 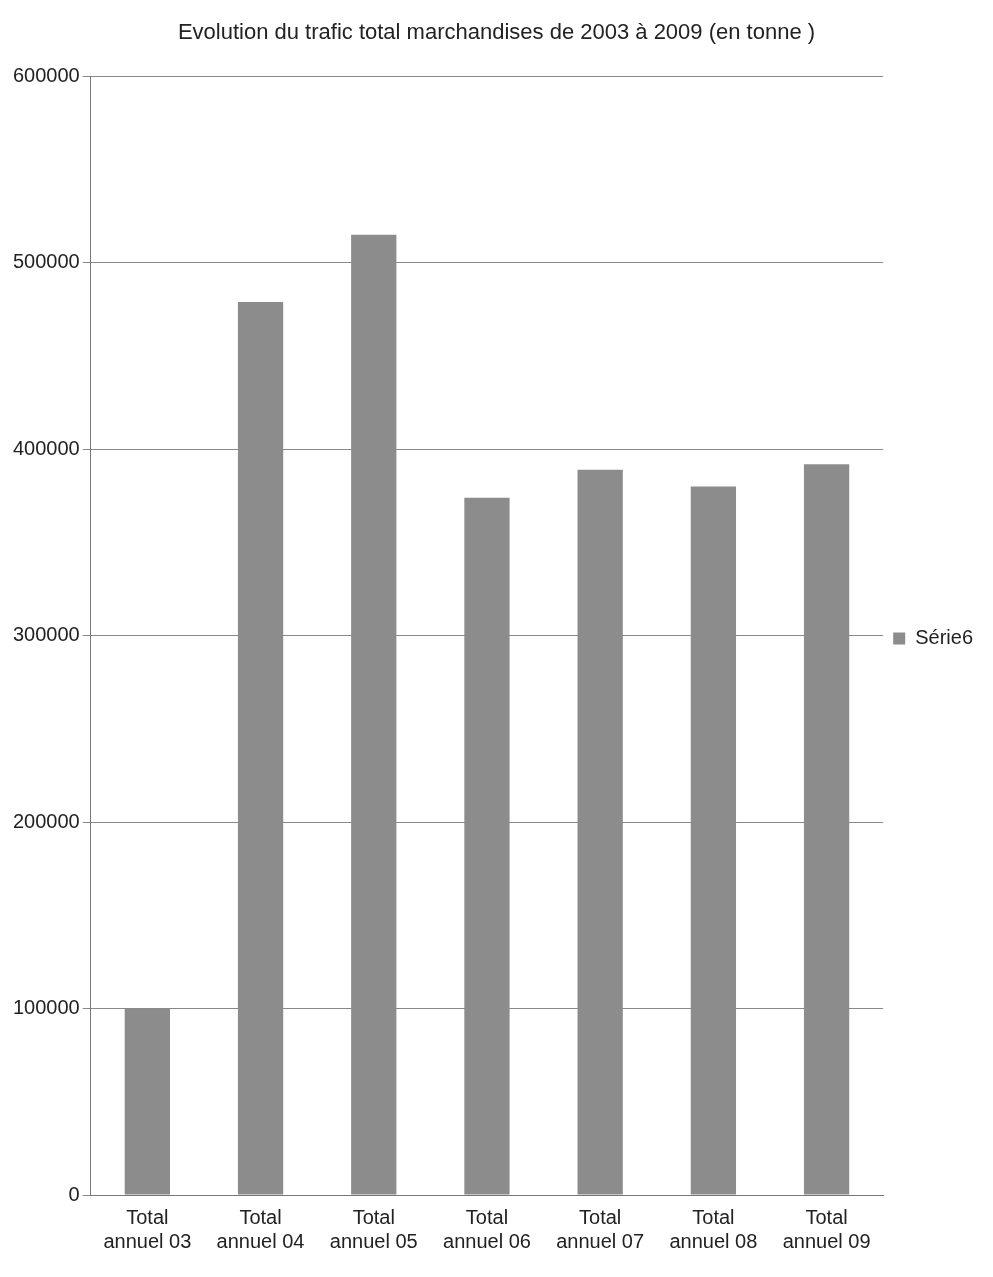 What do you see at coordinates (600, 1228) in the screenshot?
I see `x-tick-label: Total annuel 07` at bounding box center [600, 1228].